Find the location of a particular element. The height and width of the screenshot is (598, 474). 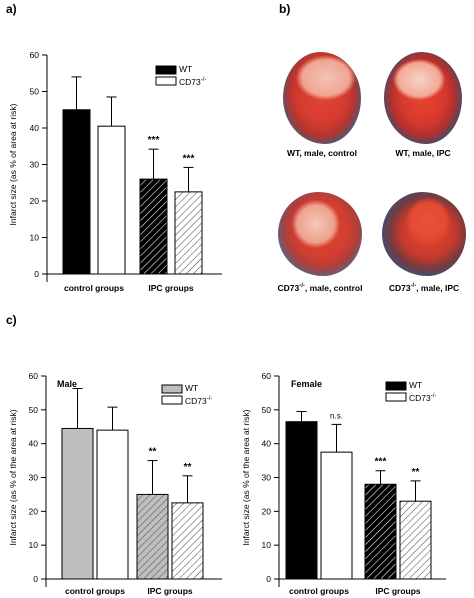

panel-label-c: c) is located at coordinates (11, 320).